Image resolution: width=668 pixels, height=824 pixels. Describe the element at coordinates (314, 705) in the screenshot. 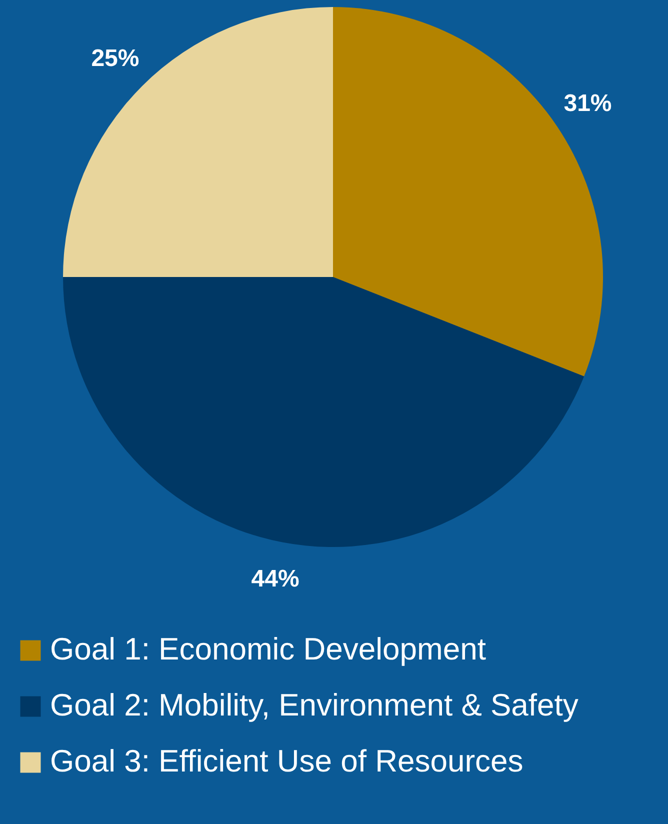

I see `legend-label: Goal 2: Mobility, Environment & Safety` at that location.